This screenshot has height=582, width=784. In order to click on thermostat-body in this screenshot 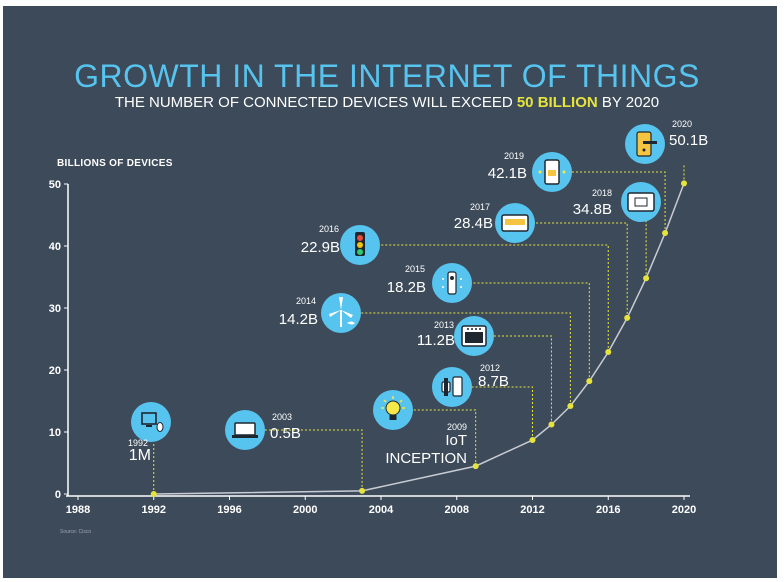, I will do `click(641, 202)`.